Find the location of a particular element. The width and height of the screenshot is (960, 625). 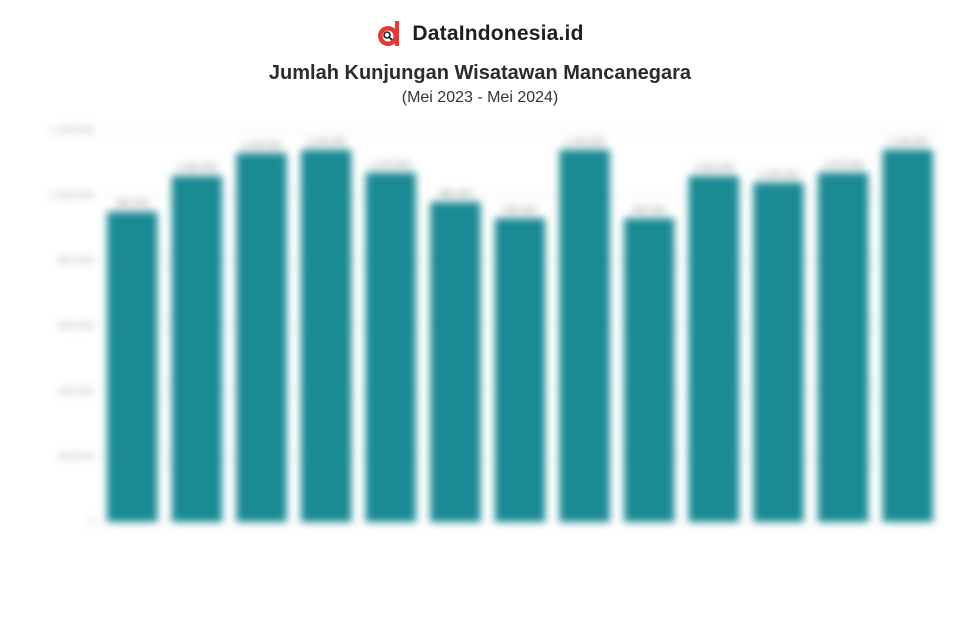

chart-subtitle: (Mei 2023 - Mei 2024) is located at coordinates (480, 97).